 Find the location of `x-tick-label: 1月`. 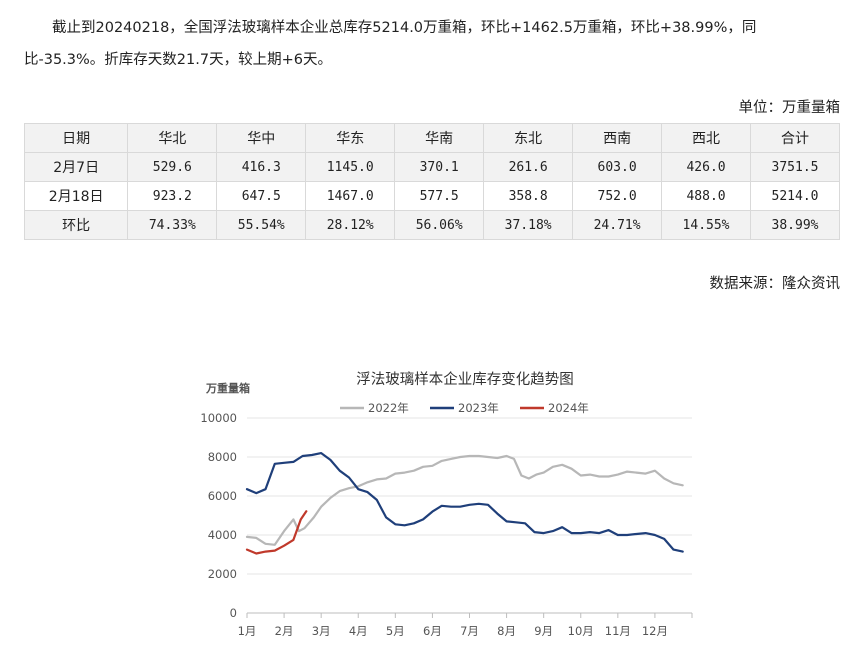

x-tick-label: 1月 is located at coordinates (247, 631).